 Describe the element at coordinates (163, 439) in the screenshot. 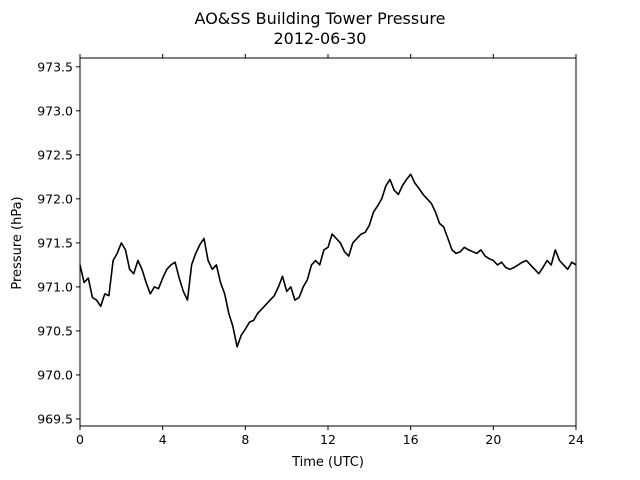

I see `x-tick-label: 4` at that location.